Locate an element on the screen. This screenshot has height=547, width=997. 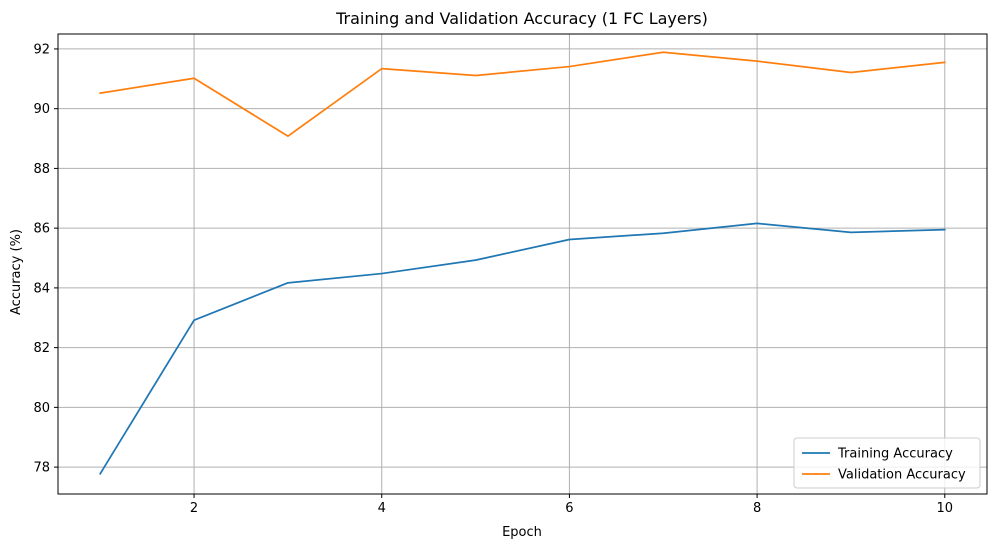
y-tick-label: 86 is located at coordinates (41, 229).